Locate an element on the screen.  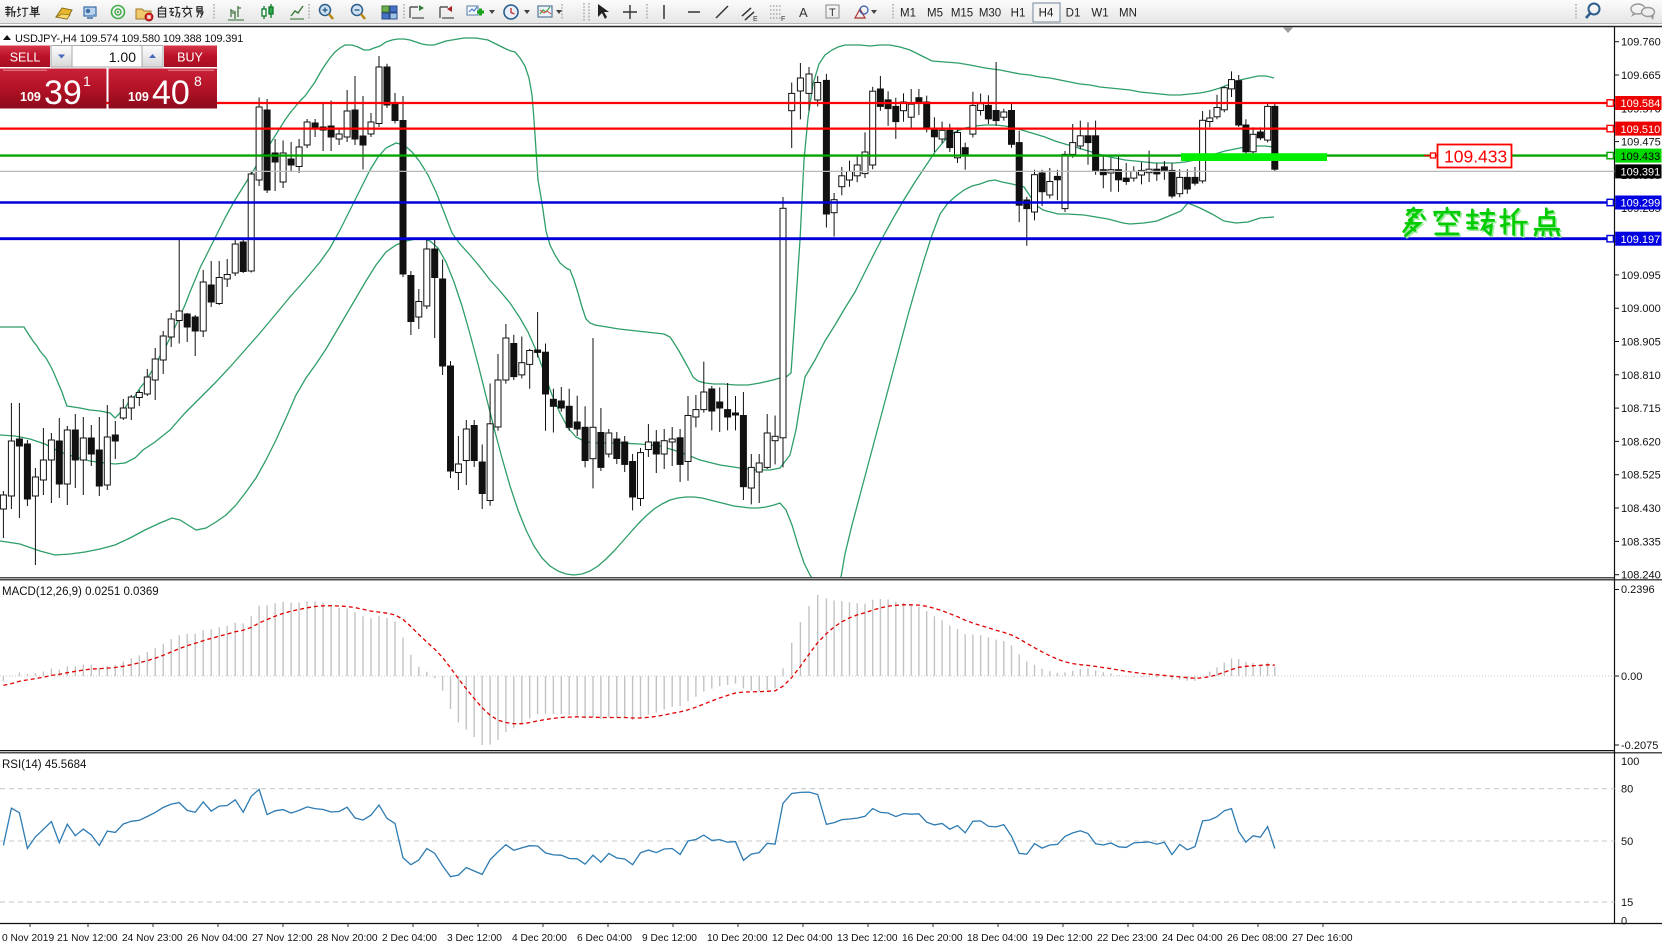
svg-text: 109.475 is located at coordinates (1641, 143).